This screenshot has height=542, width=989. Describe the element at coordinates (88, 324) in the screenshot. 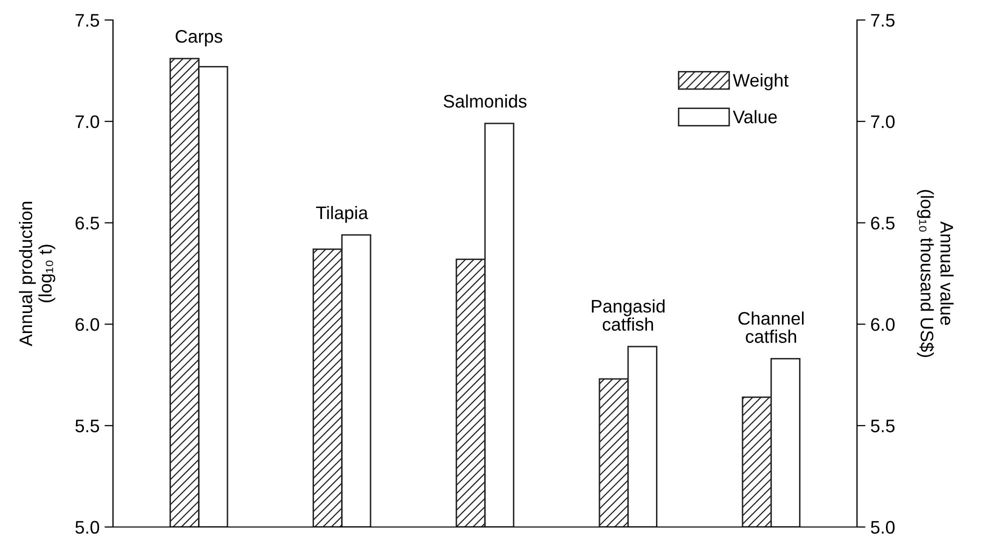

I see `y-tick-label: 6.0` at that location.